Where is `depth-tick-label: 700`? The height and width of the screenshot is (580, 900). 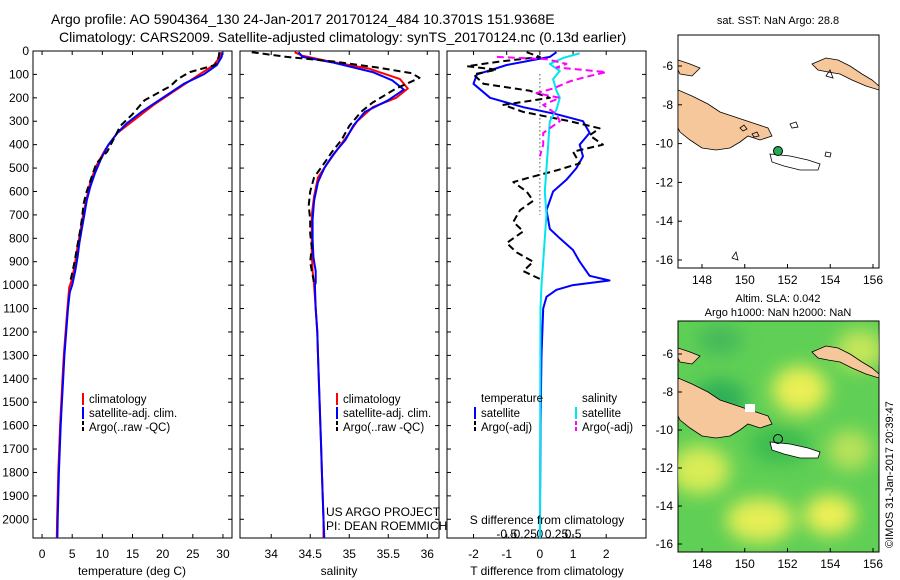
depth-tick-label: 700 is located at coordinates (19, 215).